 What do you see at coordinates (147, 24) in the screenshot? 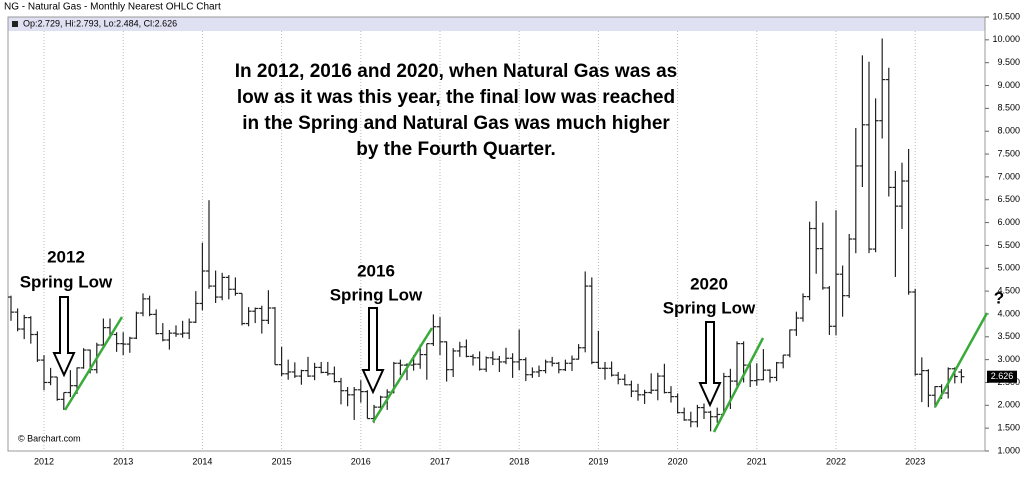
I see `legend-label: , Cl:` at bounding box center [147, 24].